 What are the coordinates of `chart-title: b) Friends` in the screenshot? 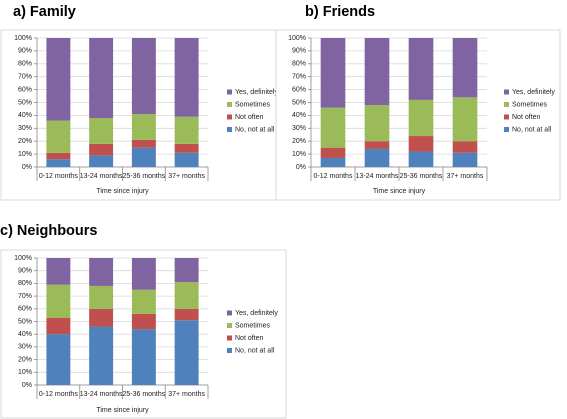 It's located at (340, 12).